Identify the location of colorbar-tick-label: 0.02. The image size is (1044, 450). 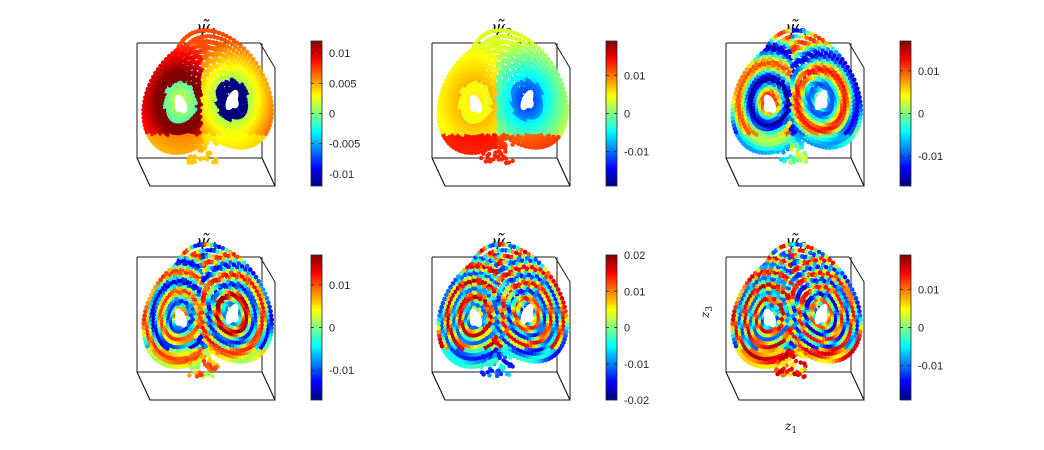
(634, 256).